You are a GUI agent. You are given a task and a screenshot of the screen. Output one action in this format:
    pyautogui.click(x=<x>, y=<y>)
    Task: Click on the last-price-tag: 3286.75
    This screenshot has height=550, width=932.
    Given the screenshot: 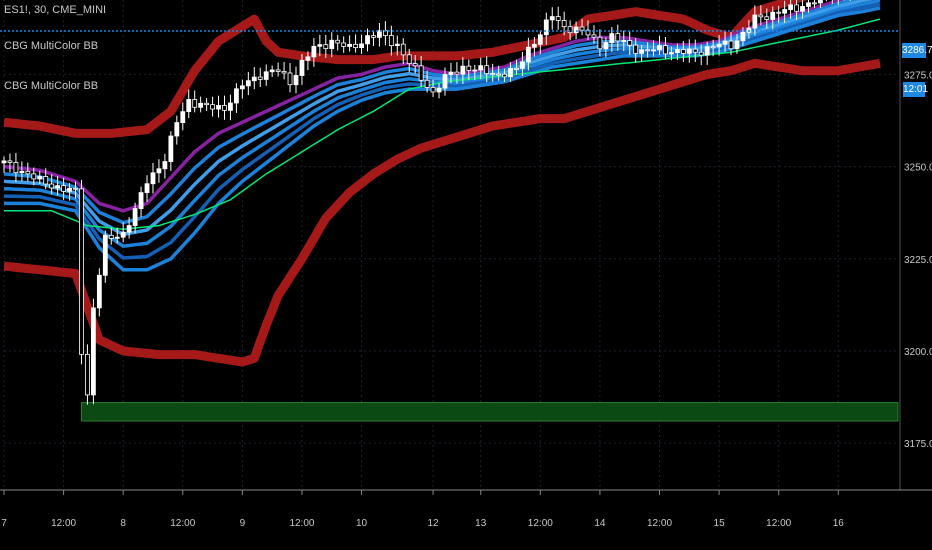 What is the action you would take?
    pyautogui.click(x=917, y=50)
    